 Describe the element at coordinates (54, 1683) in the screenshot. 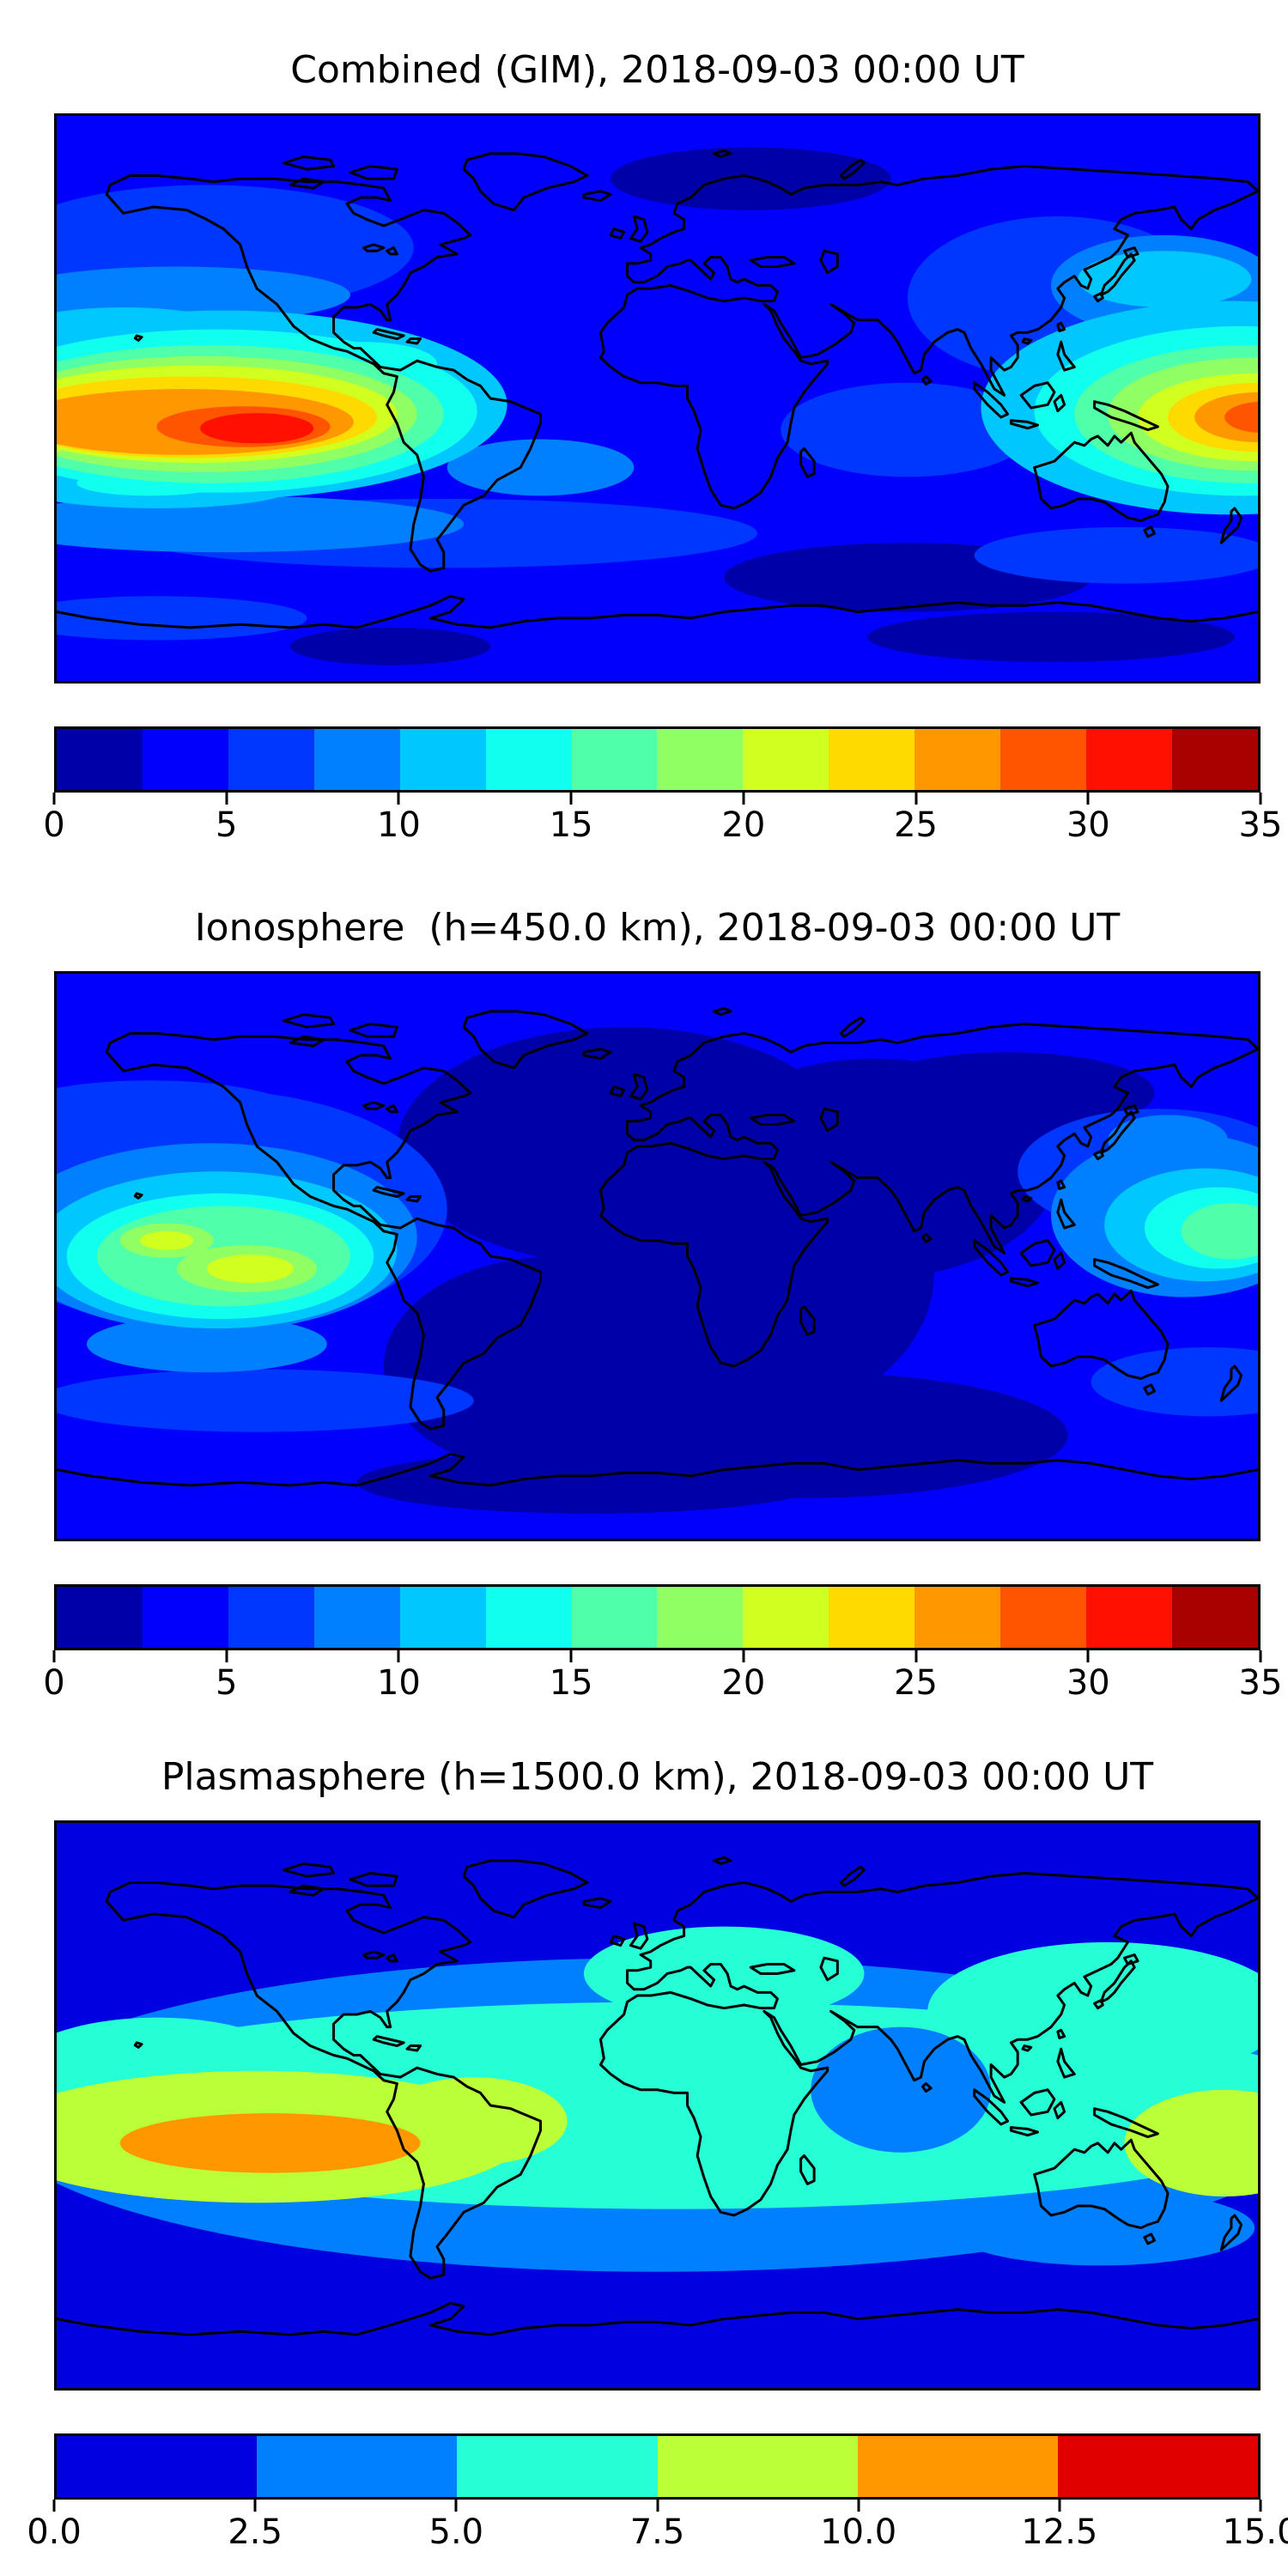

I see `tick-label: 0` at that location.